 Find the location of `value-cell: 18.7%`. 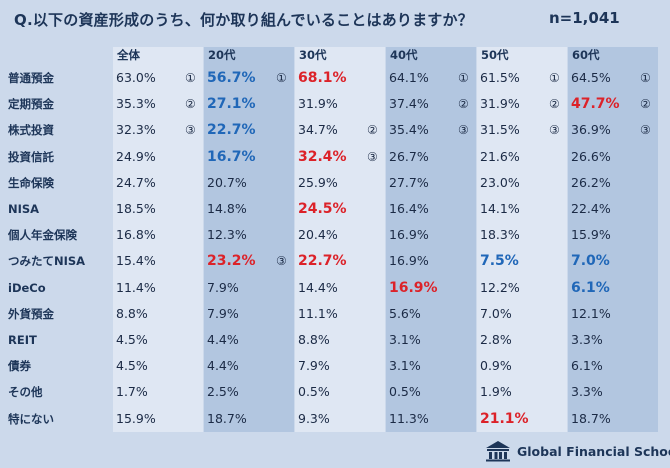

value-cell: 18.7% is located at coordinates (227, 418).